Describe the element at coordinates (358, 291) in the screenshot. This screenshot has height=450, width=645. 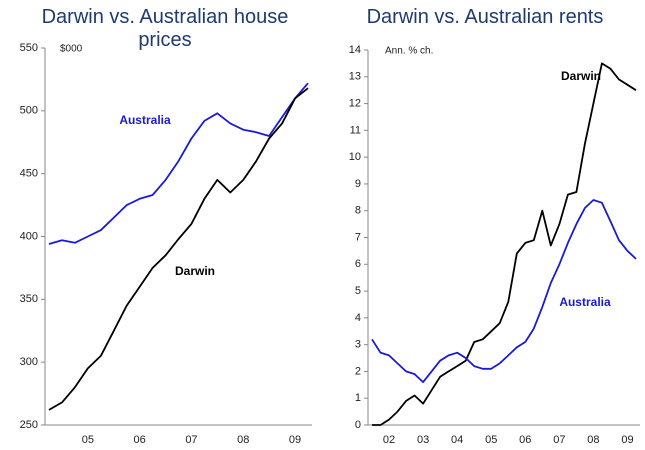
I see `y-tick-label: 5` at that location.